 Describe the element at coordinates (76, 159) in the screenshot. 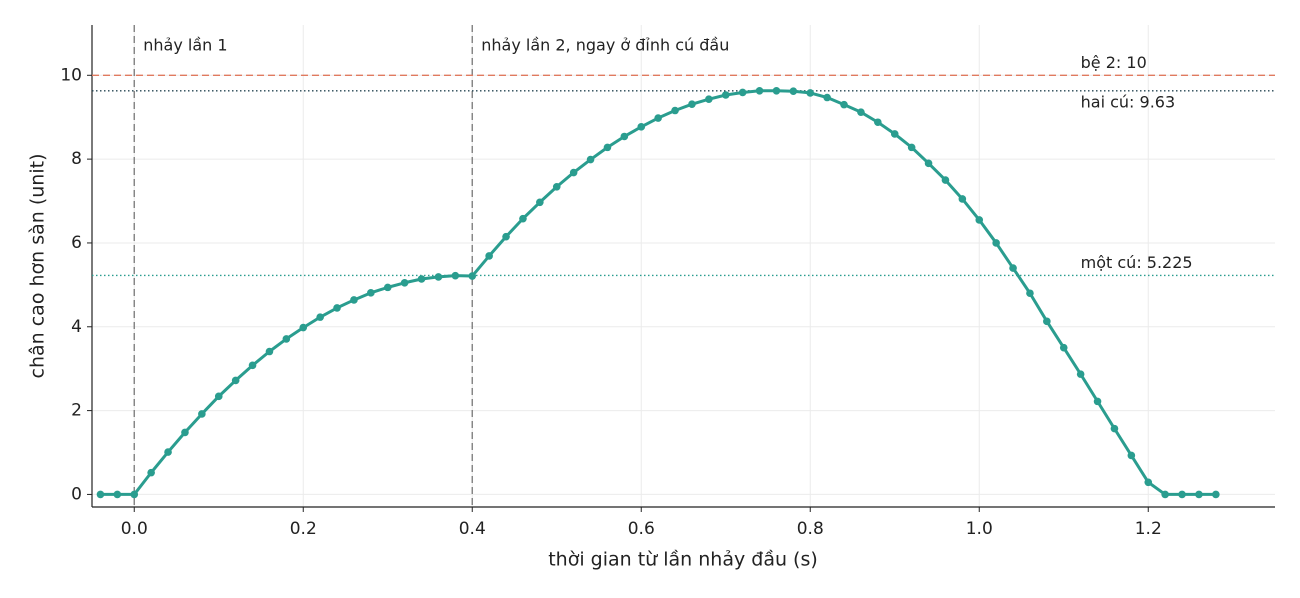

I see `y-tick-label: 8` at that location.